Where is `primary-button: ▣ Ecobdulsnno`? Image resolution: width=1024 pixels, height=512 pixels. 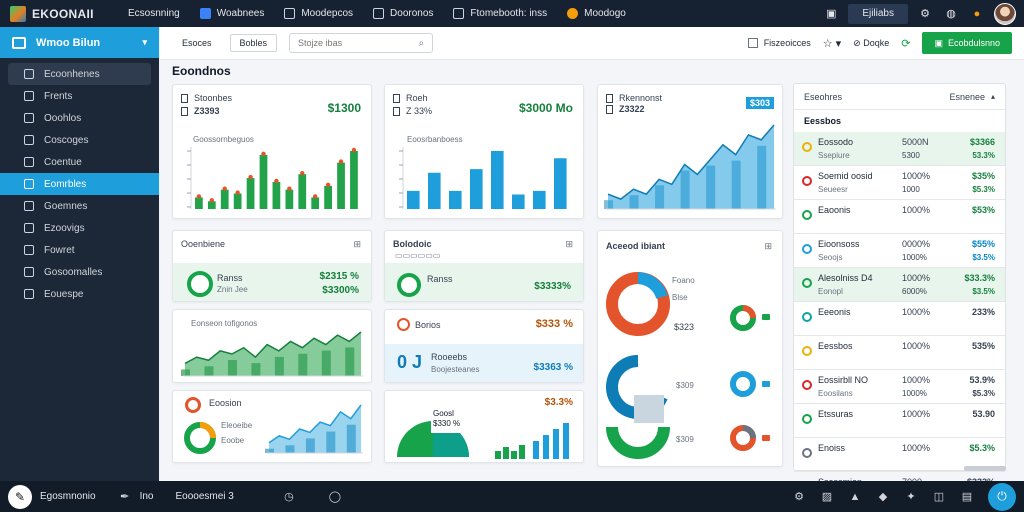 primary-button: ▣ Ecobdulsnno is located at coordinates (967, 43).